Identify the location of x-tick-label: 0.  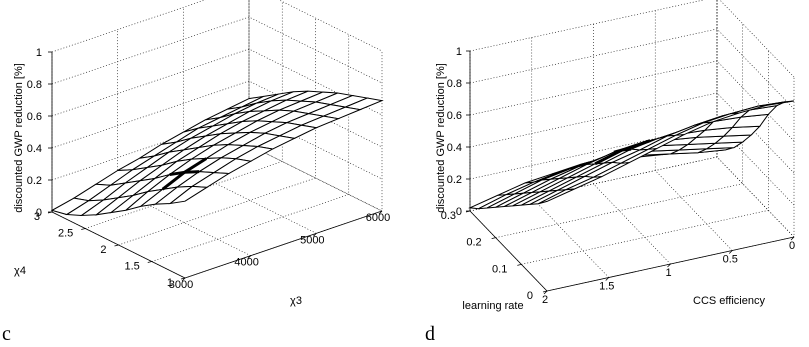
(792, 246).